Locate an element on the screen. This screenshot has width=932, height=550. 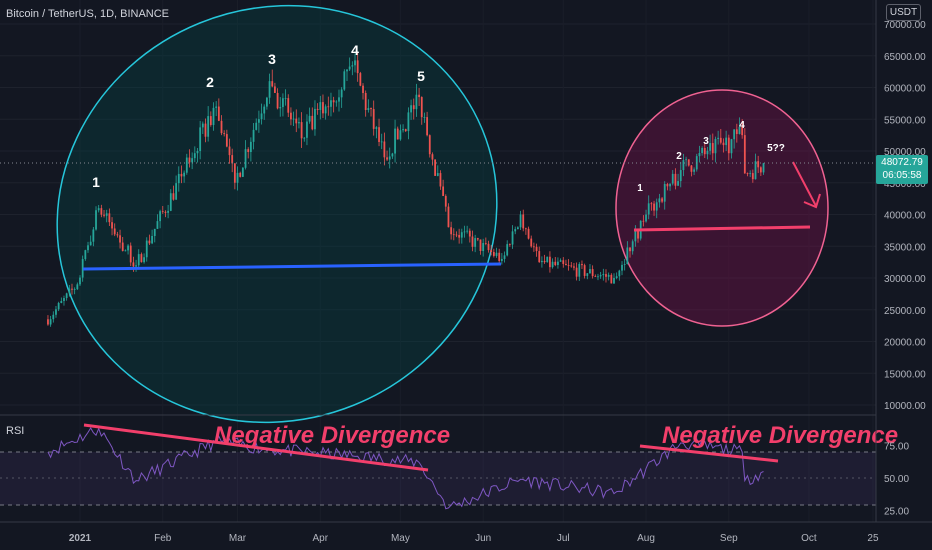
wave-label-right-3: 3 is located at coordinates (706, 141).